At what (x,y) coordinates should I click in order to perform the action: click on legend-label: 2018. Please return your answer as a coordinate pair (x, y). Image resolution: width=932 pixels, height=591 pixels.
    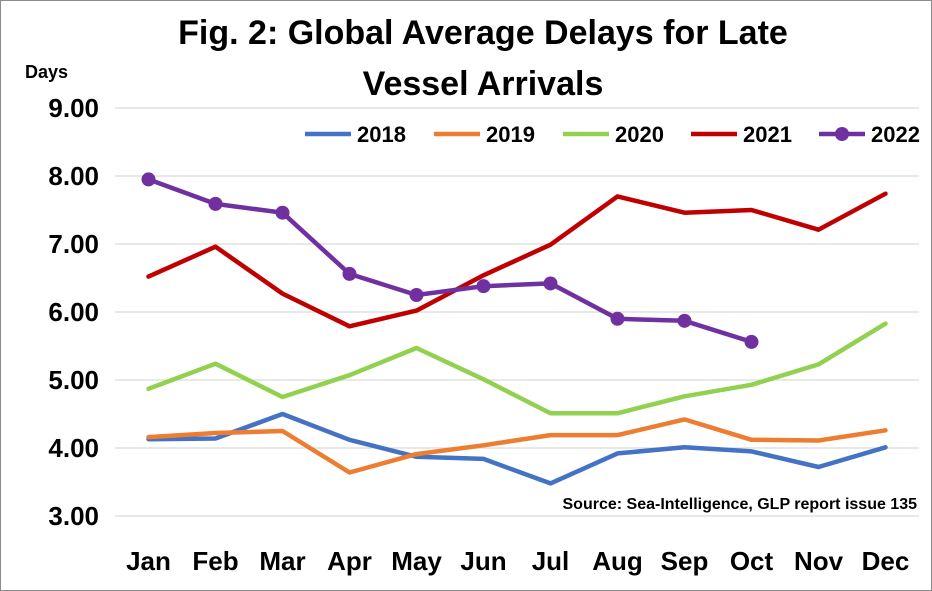
    Looking at the image, I should click on (381, 134).